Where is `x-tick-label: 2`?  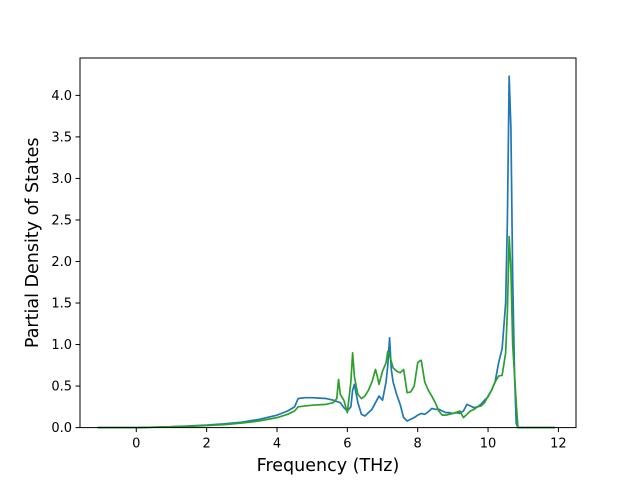 x-tick-label: 2 is located at coordinates (206, 444).